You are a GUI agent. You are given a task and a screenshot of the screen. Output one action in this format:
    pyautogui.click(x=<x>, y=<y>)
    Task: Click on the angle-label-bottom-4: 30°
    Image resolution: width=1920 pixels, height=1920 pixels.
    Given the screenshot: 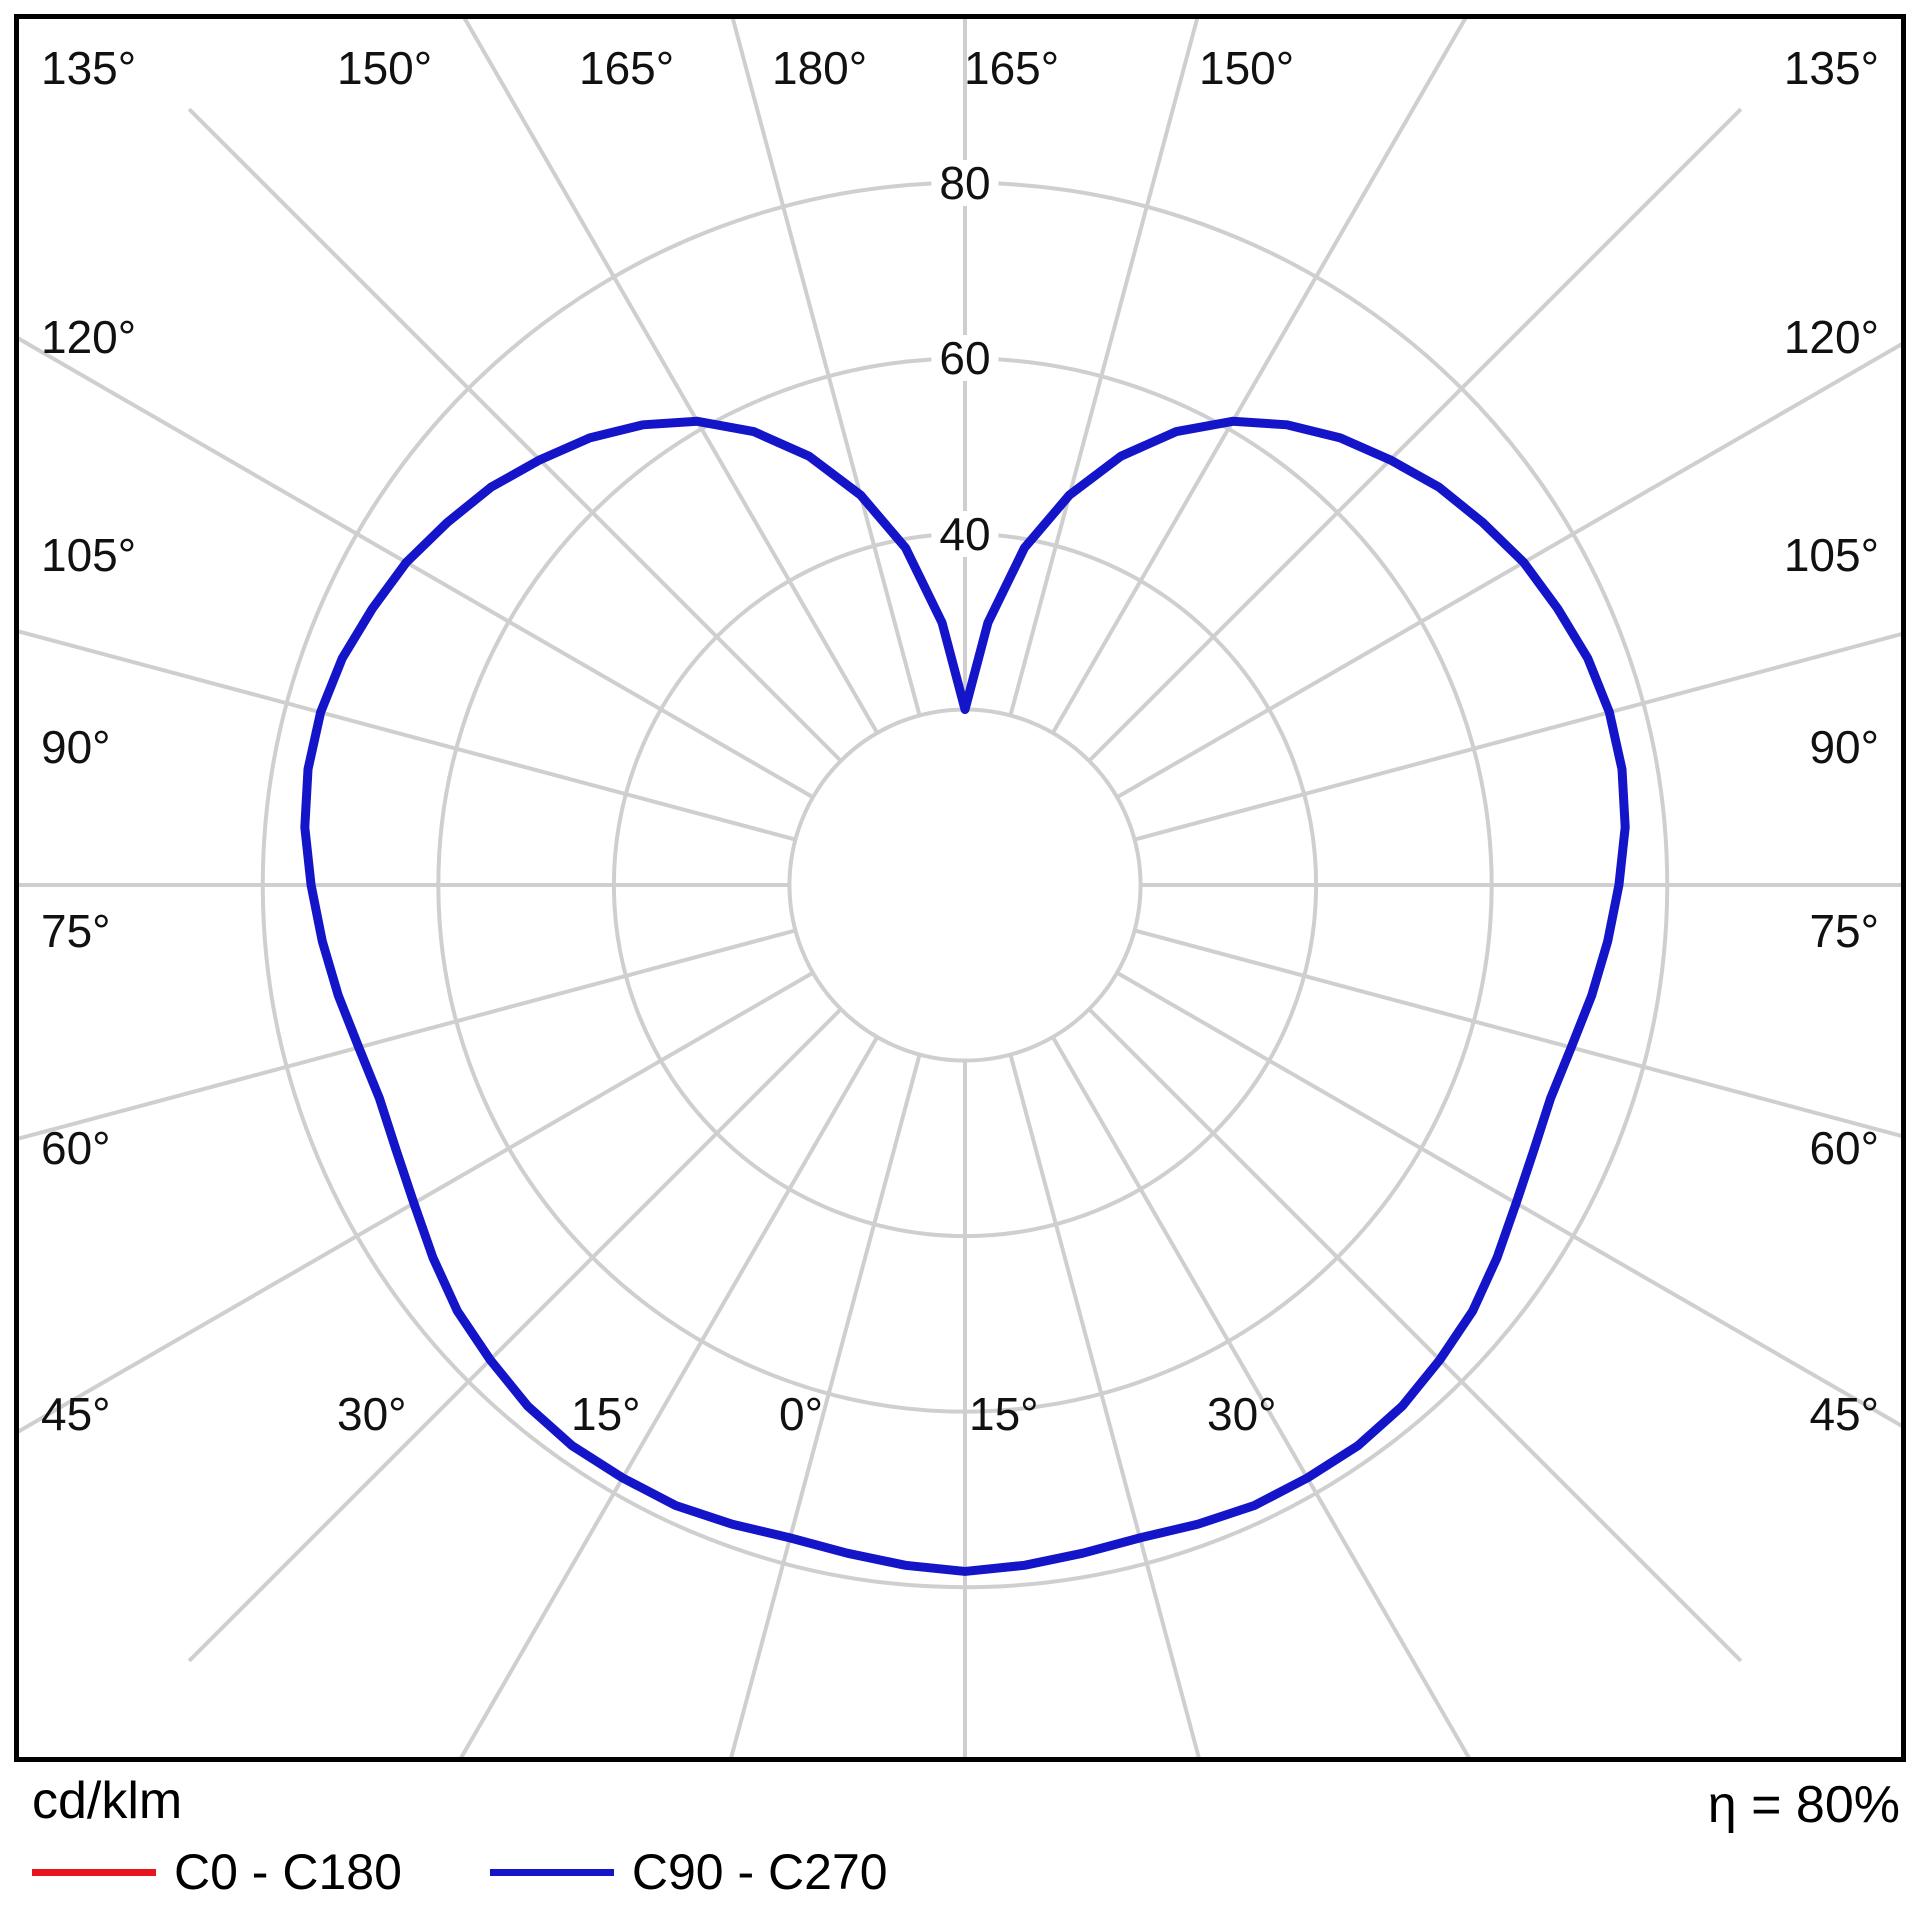 What is the action you would take?
    pyautogui.click(x=1242, y=1414)
    